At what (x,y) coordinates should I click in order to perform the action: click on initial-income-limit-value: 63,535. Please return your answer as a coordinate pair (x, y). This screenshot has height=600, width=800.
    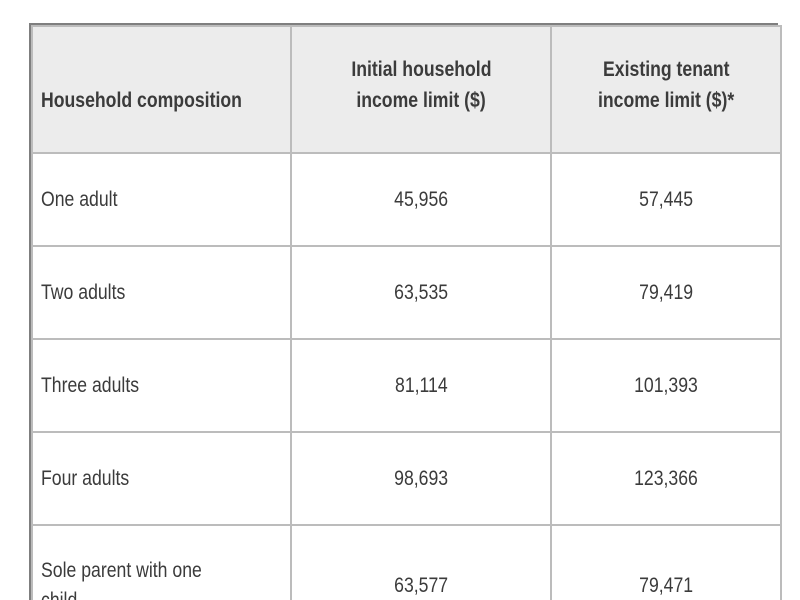
    Looking at the image, I should click on (421, 292).